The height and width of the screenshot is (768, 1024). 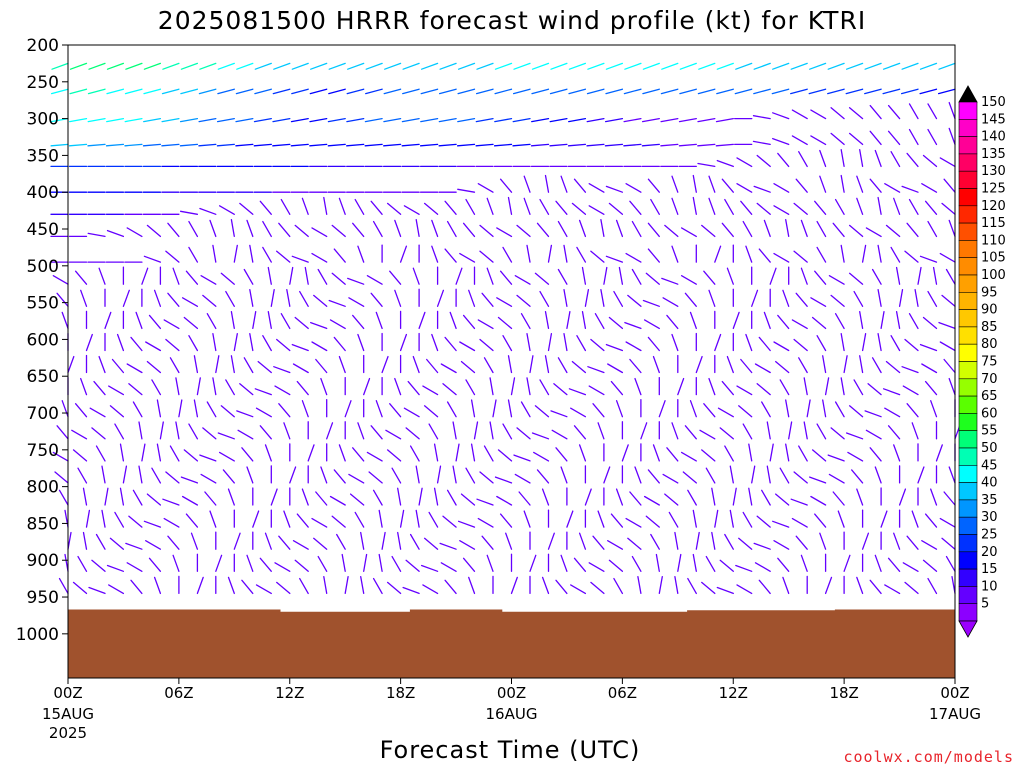 What do you see at coordinates (989, 327) in the screenshot?
I see `colorbar-label: 85` at bounding box center [989, 327].